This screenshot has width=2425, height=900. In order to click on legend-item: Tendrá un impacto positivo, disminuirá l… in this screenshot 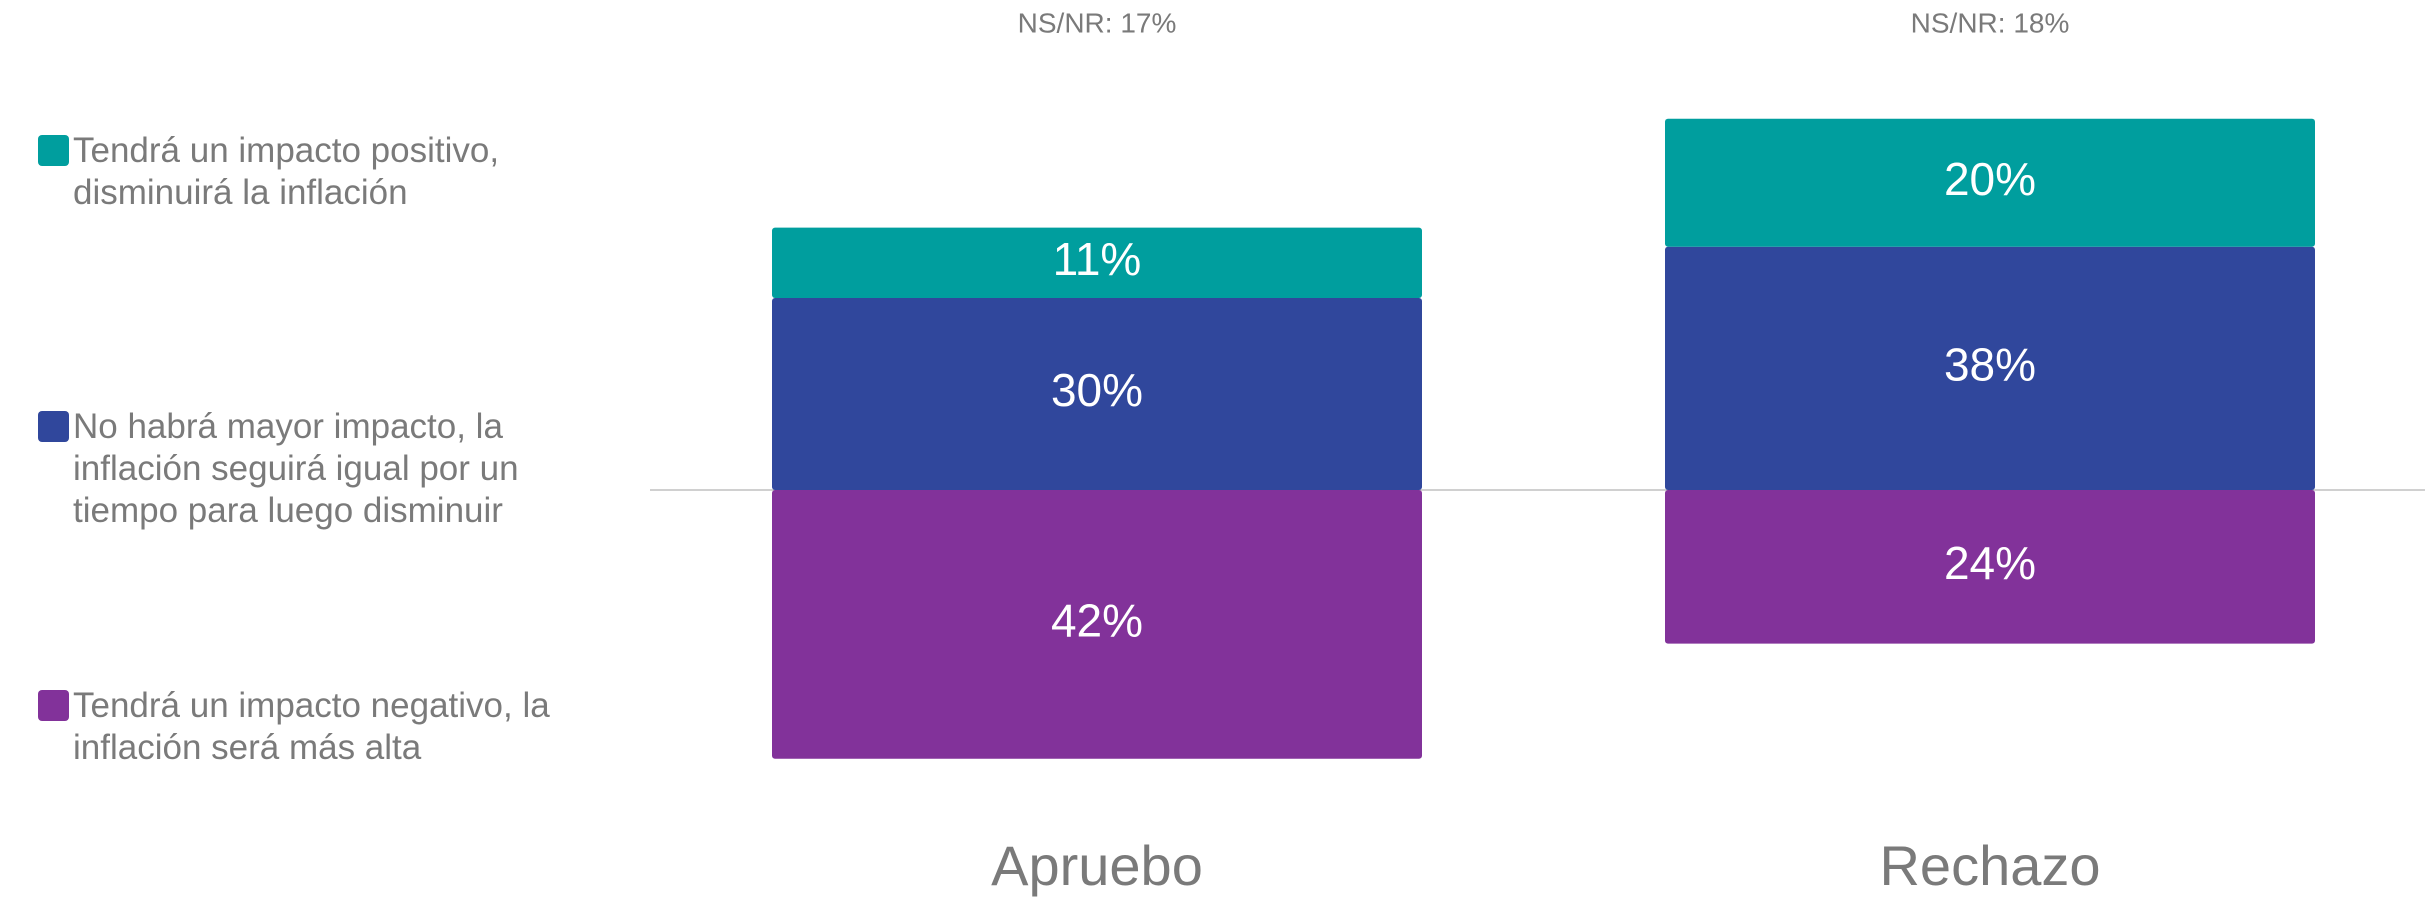, I will do `click(328, 172)`.